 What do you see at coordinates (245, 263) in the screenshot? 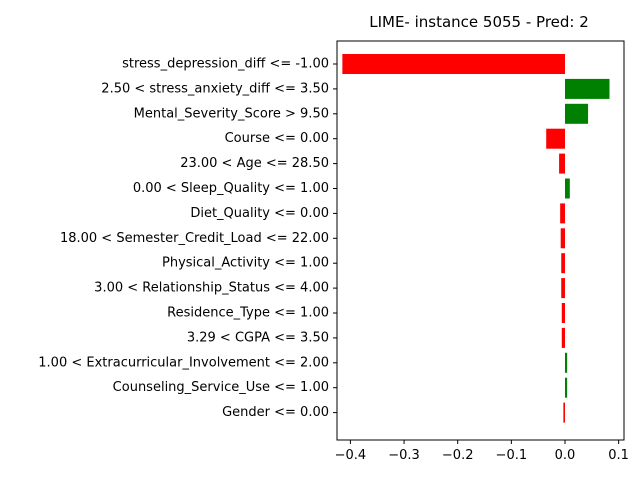
I see `y-tick-label: Physical_Activity <= 1.00` at bounding box center [245, 263].